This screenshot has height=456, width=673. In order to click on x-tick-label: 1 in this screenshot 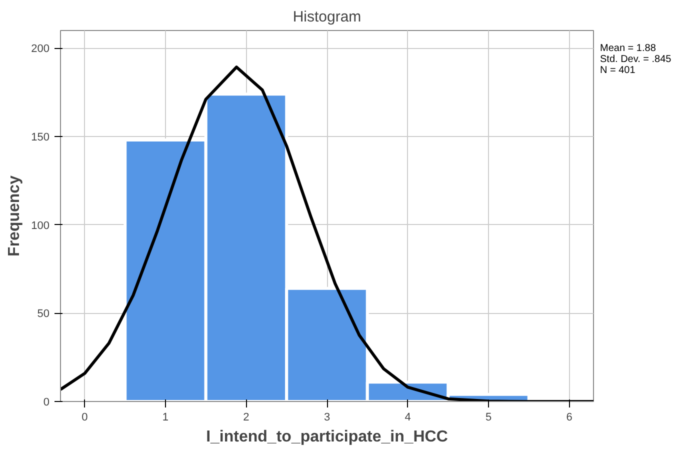, I will do `click(165, 418)`.